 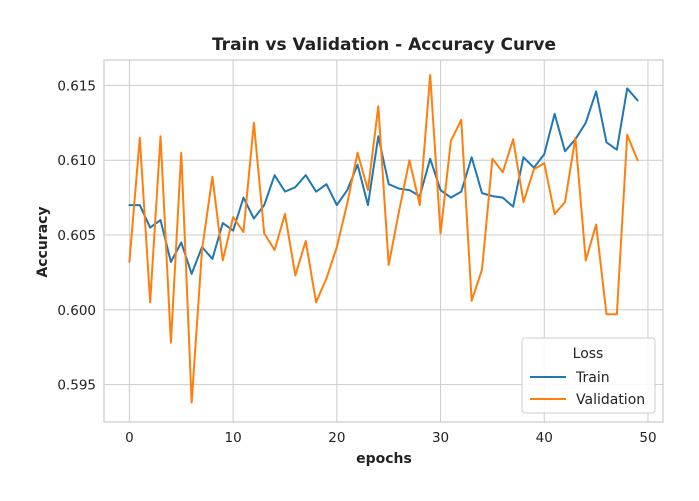 I want to click on x-tick-label: 50, so click(x=647, y=438).